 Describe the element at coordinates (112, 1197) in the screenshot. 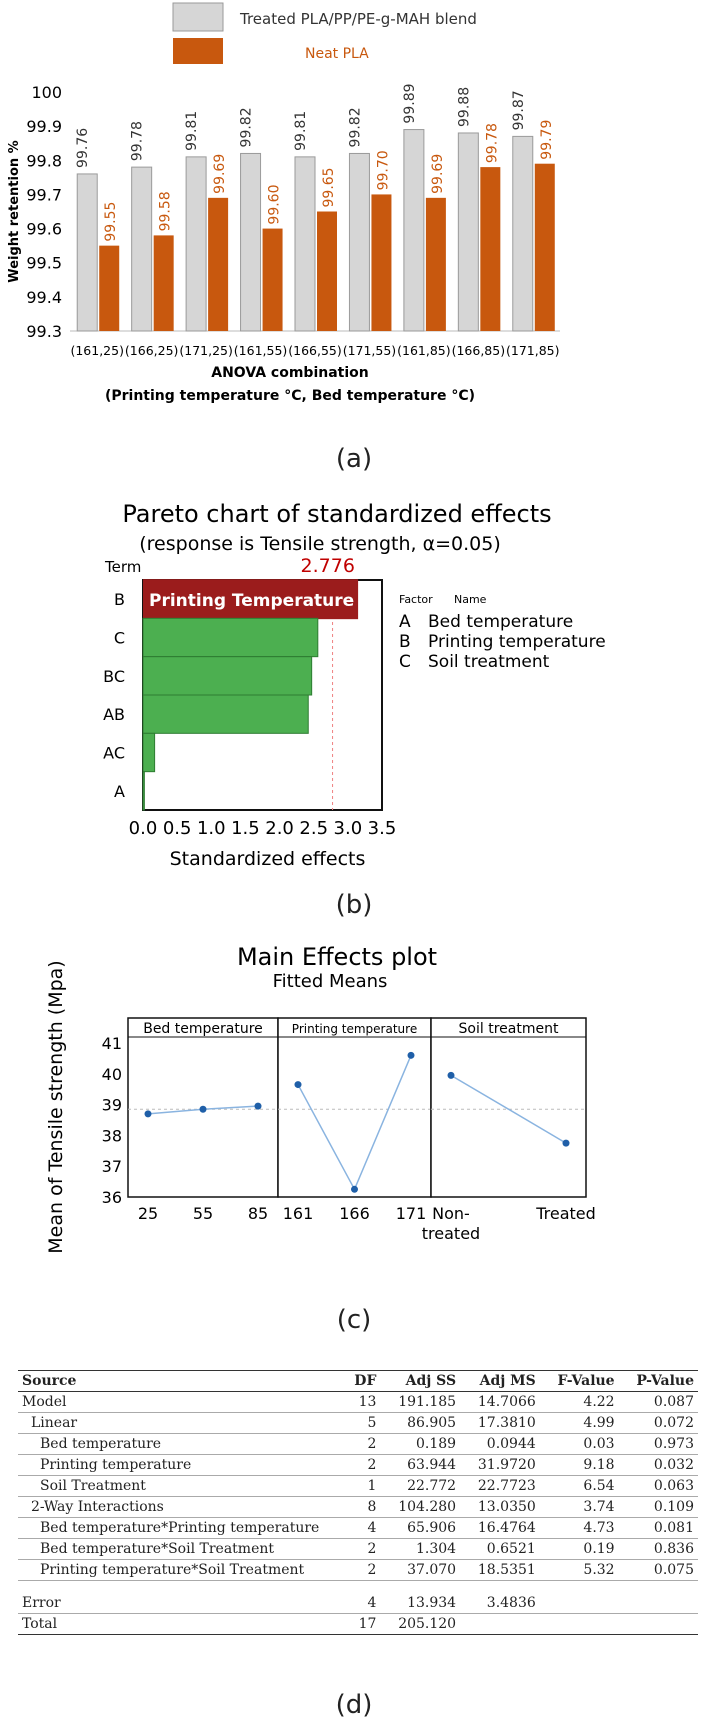

I see `y-tick-label: 36` at that location.